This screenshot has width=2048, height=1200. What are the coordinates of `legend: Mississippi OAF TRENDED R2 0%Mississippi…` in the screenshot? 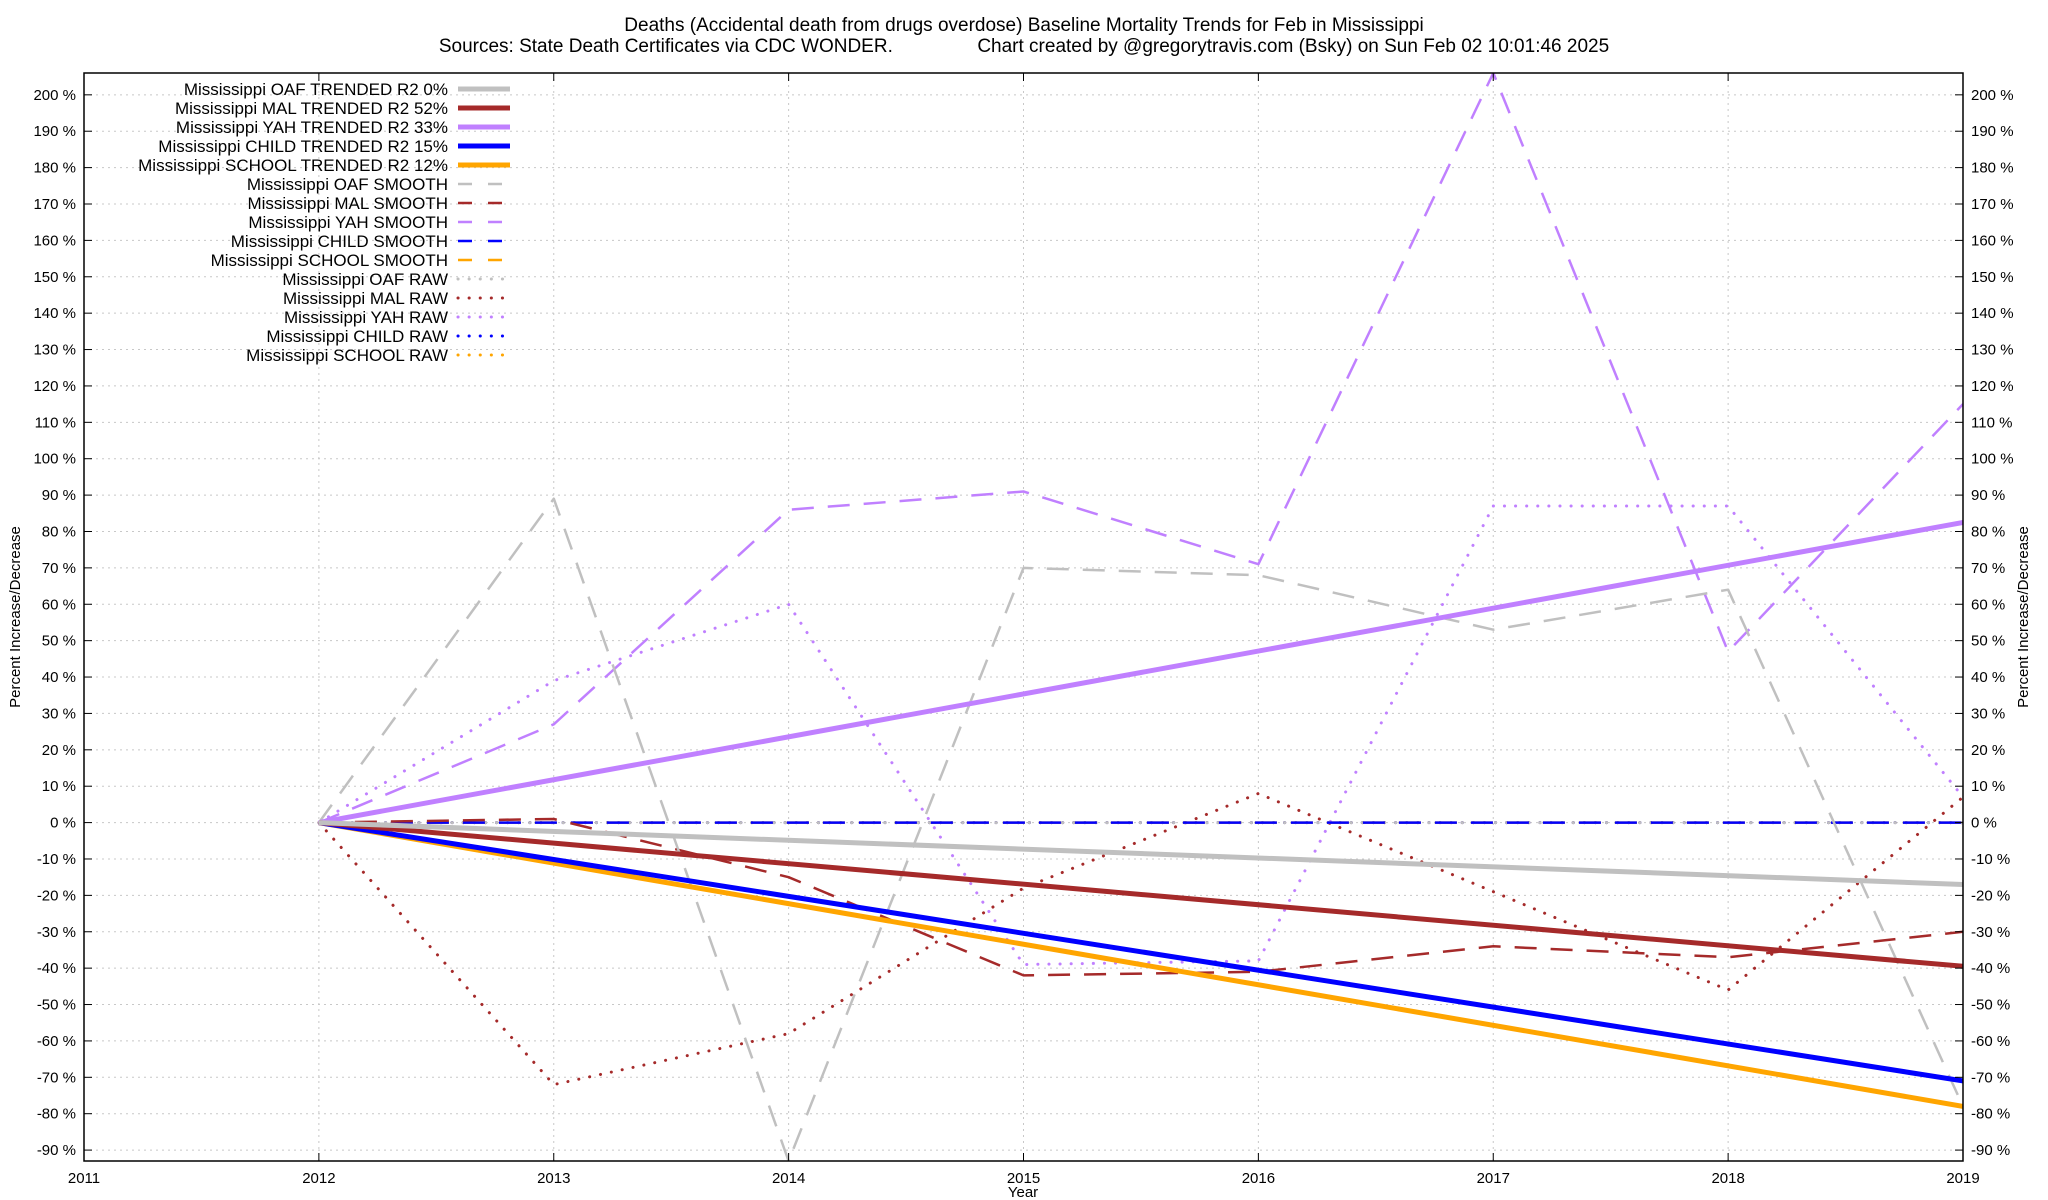 It's located at (325, 222).